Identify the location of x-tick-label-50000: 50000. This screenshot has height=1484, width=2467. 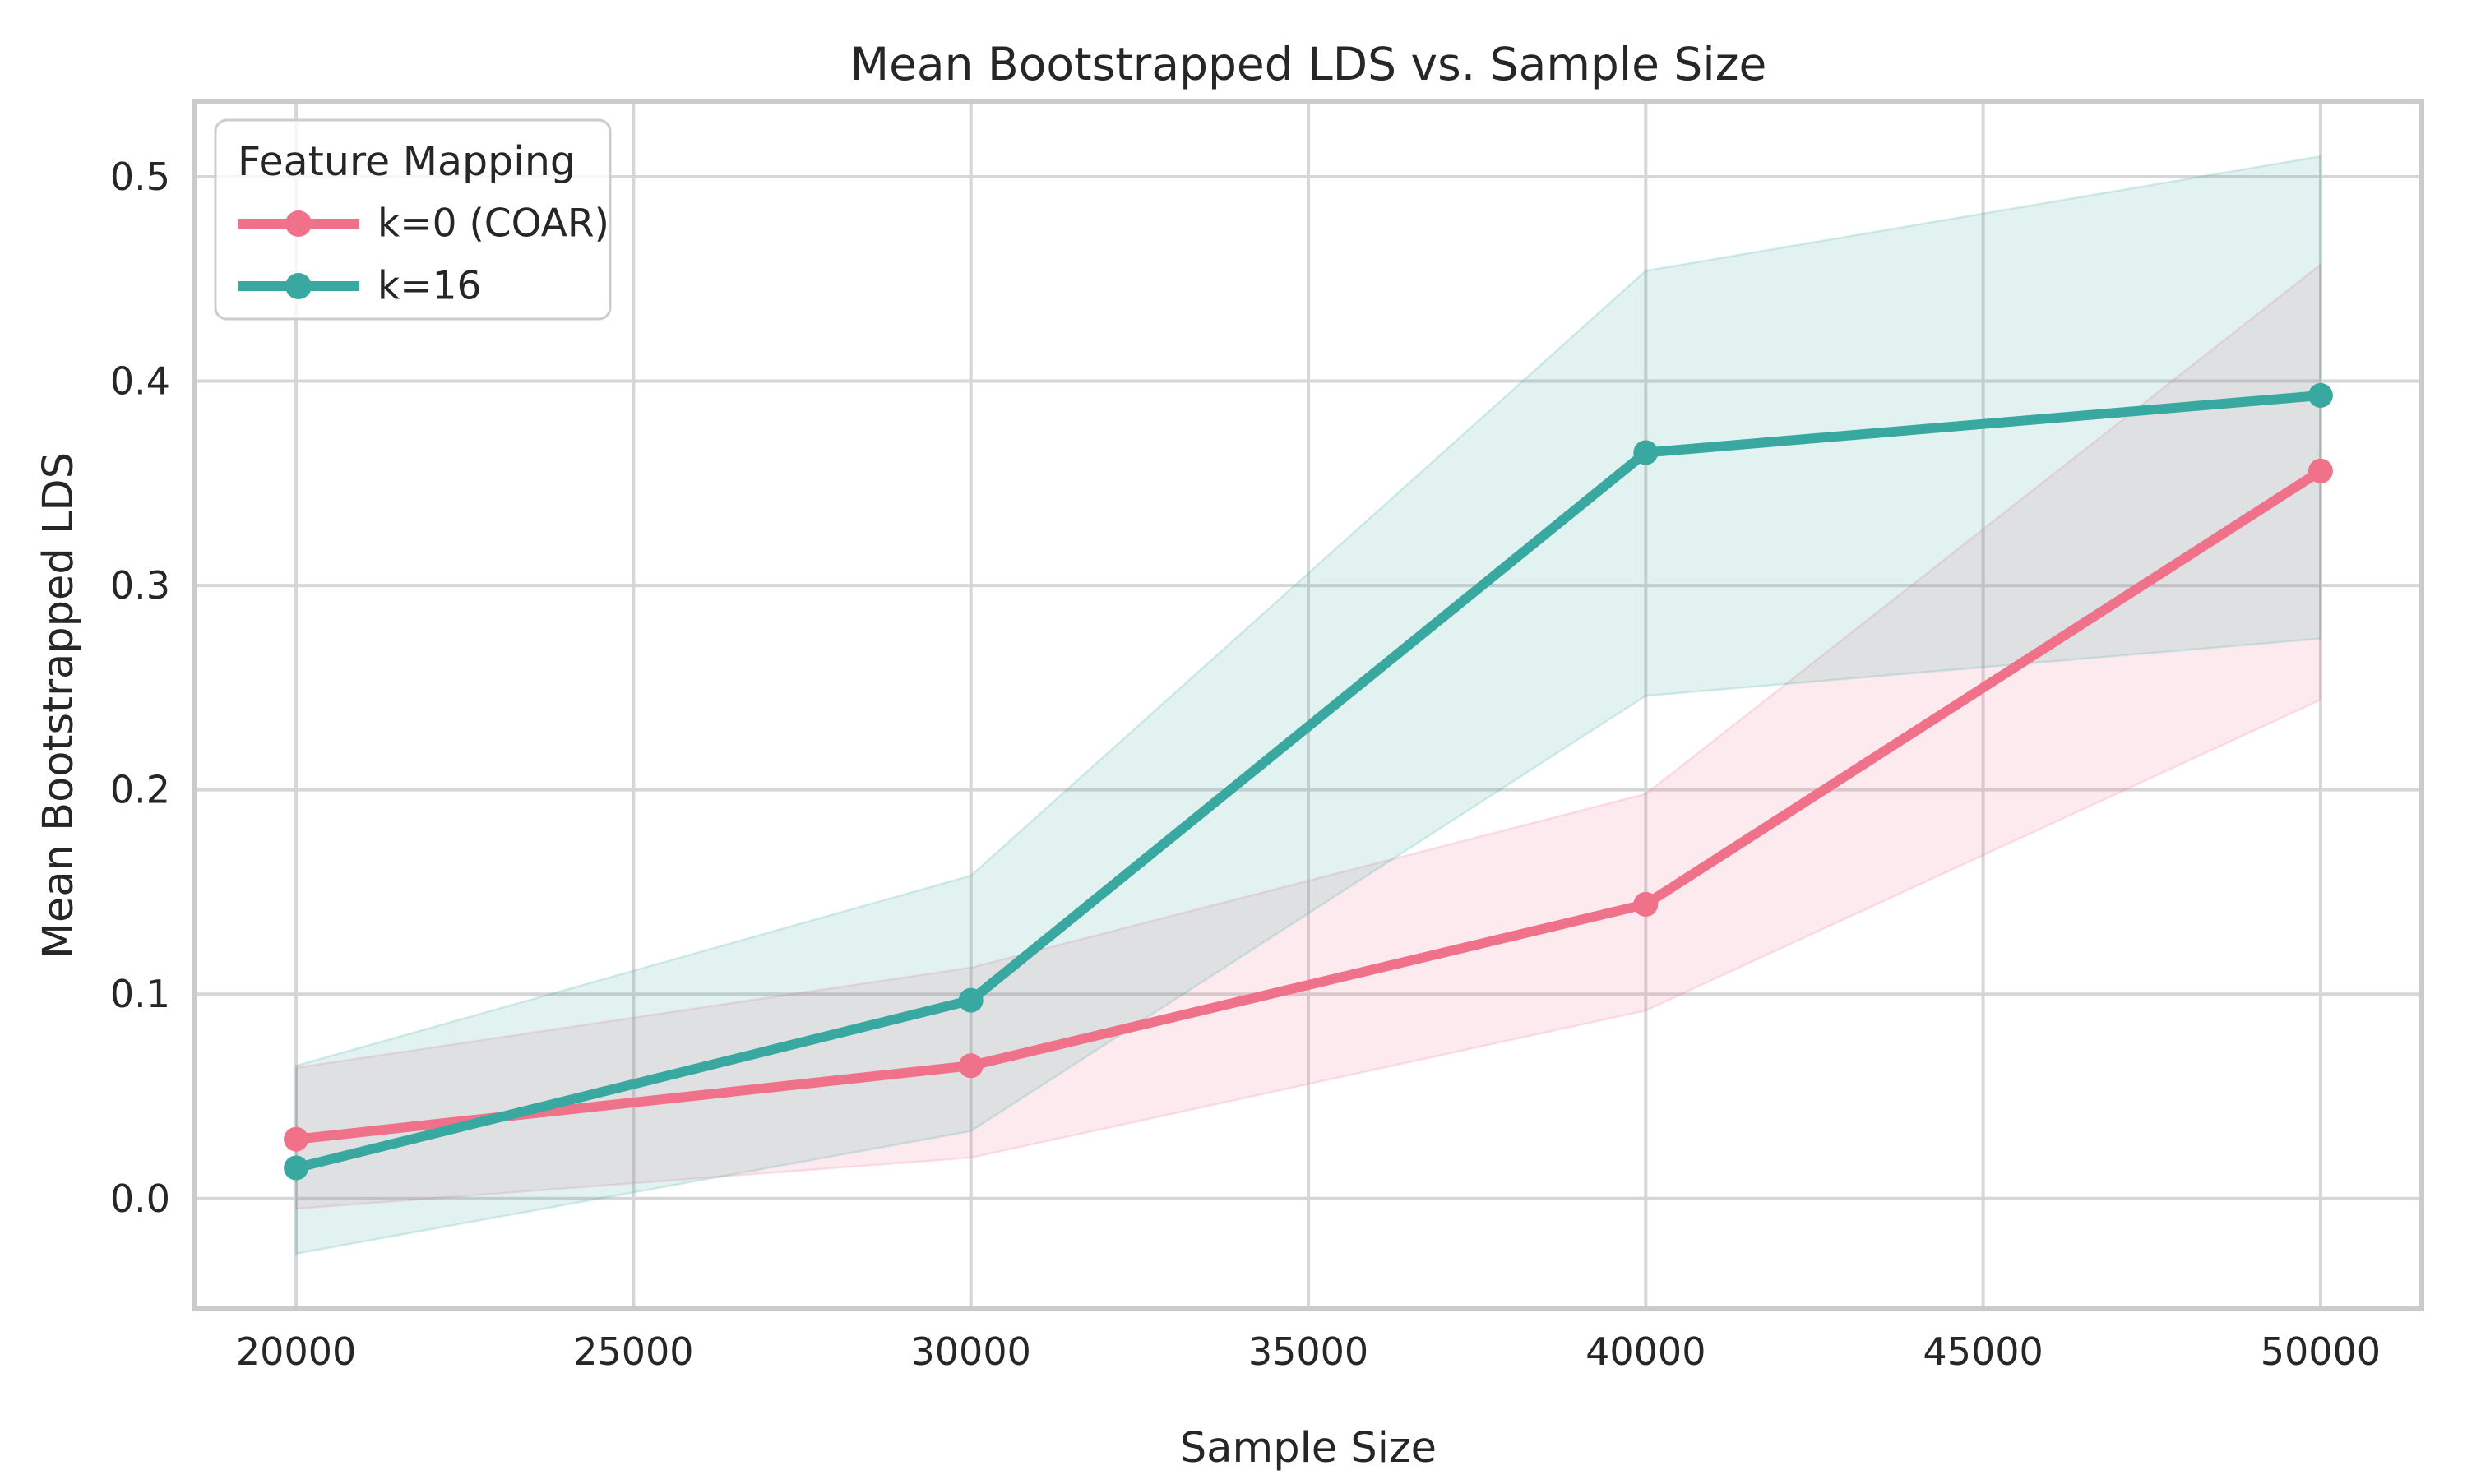
(2321, 1352).